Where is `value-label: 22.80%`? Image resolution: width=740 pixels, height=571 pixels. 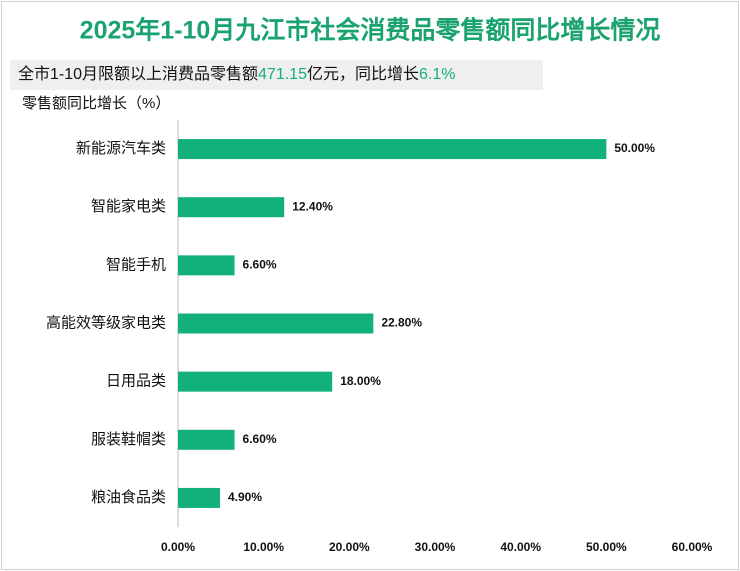
value-label: 22.80% is located at coordinates (401, 323).